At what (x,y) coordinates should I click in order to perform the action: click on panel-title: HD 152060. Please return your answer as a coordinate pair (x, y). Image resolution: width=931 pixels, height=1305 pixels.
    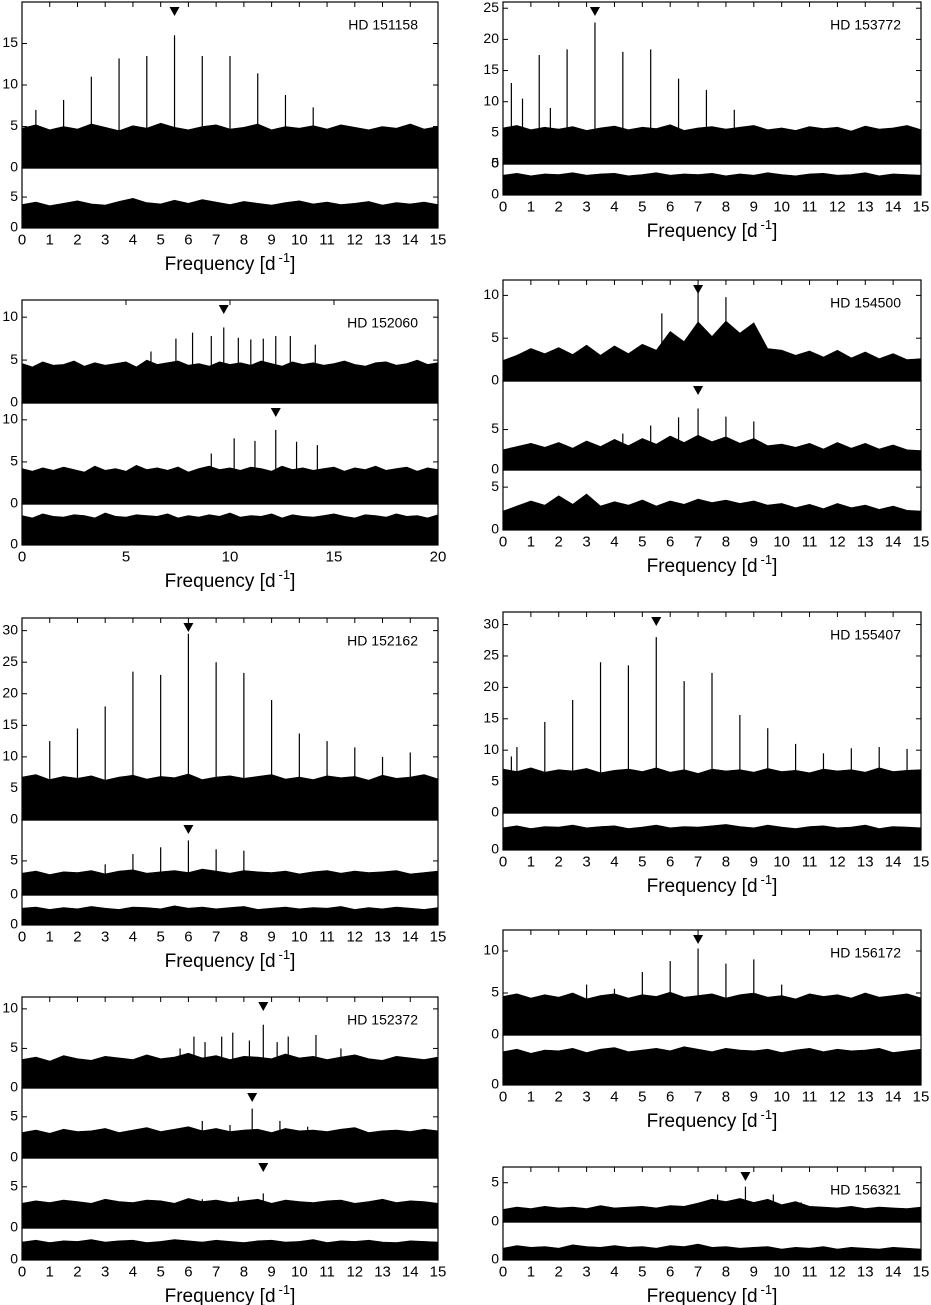
    Looking at the image, I should click on (382, 323).